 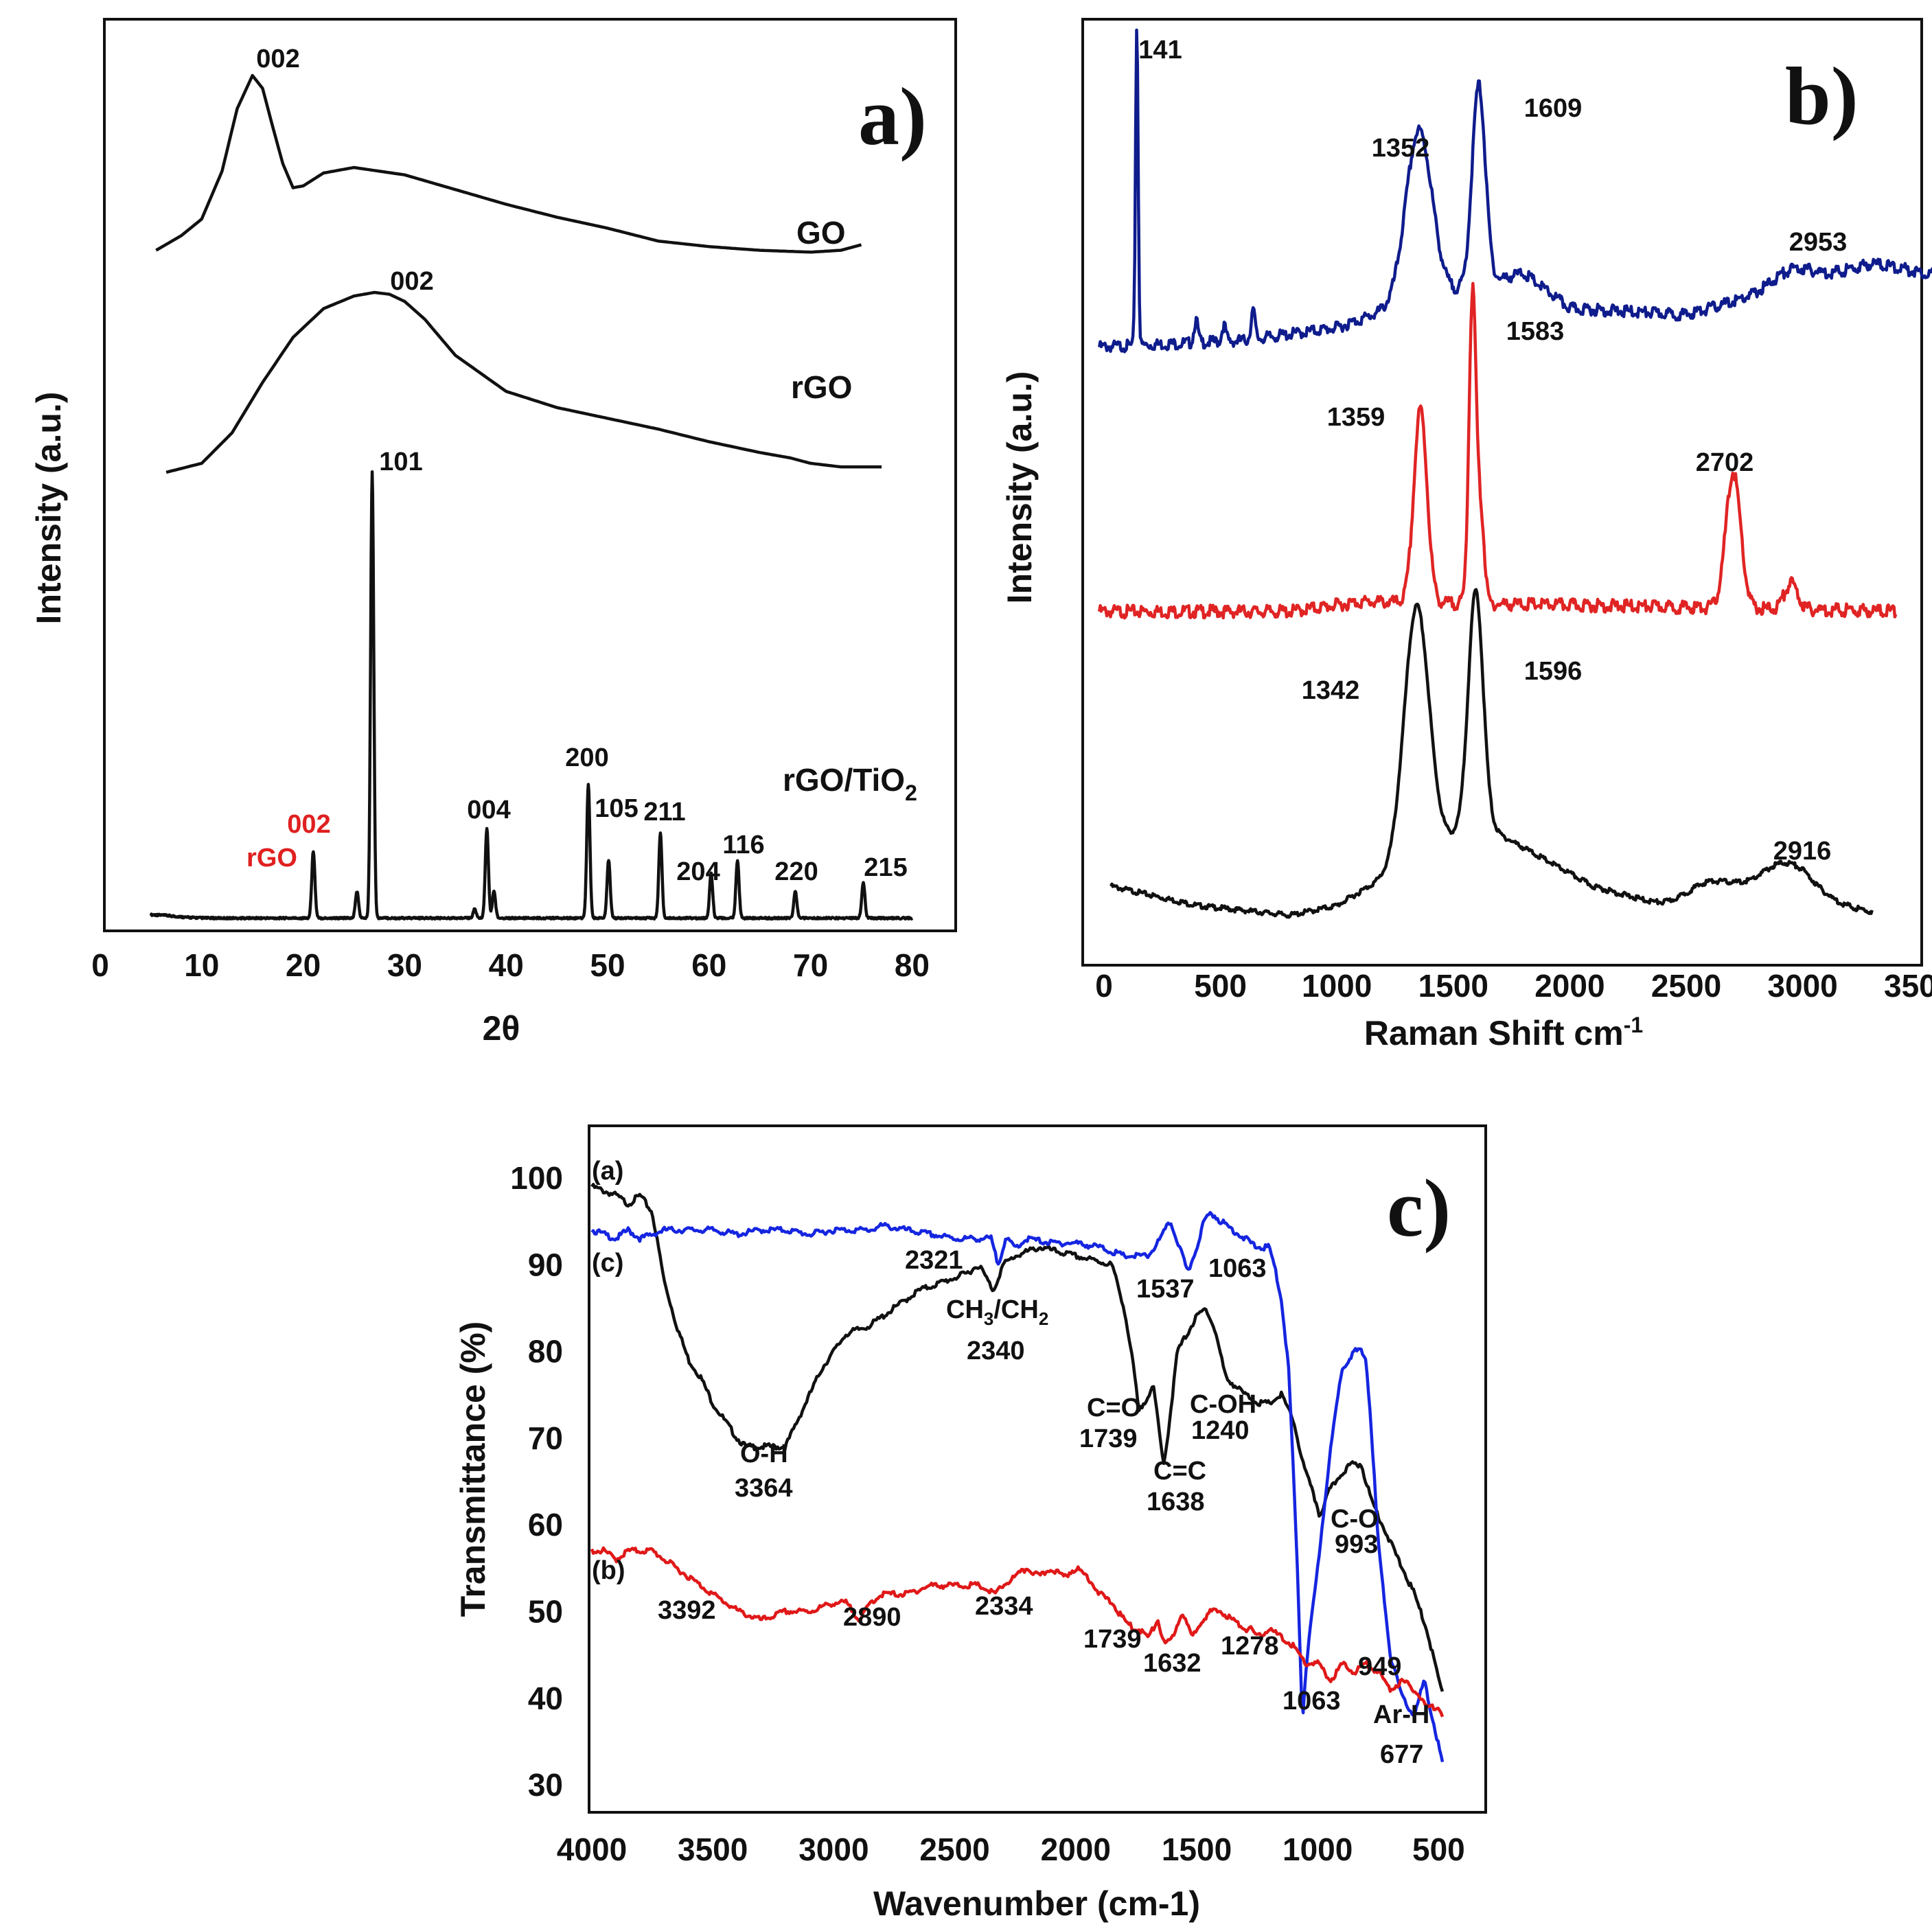 What do you see at coordinates (764, 1454) in the screenshot?
I see `ann-oh: O-H` at bounding box center [764, 1454].